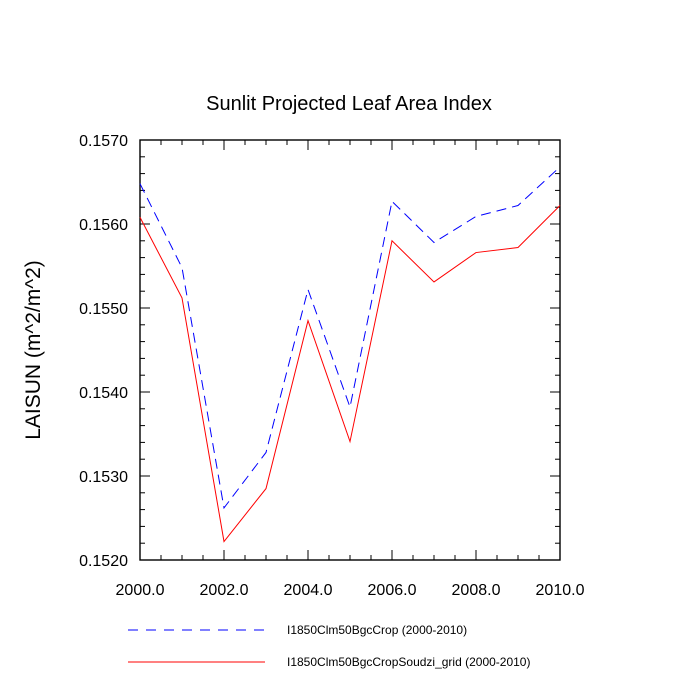 The height and width of the screenshot is (700, 700). I want to click on x-tick-label: 2000.0, so click(140, 590).